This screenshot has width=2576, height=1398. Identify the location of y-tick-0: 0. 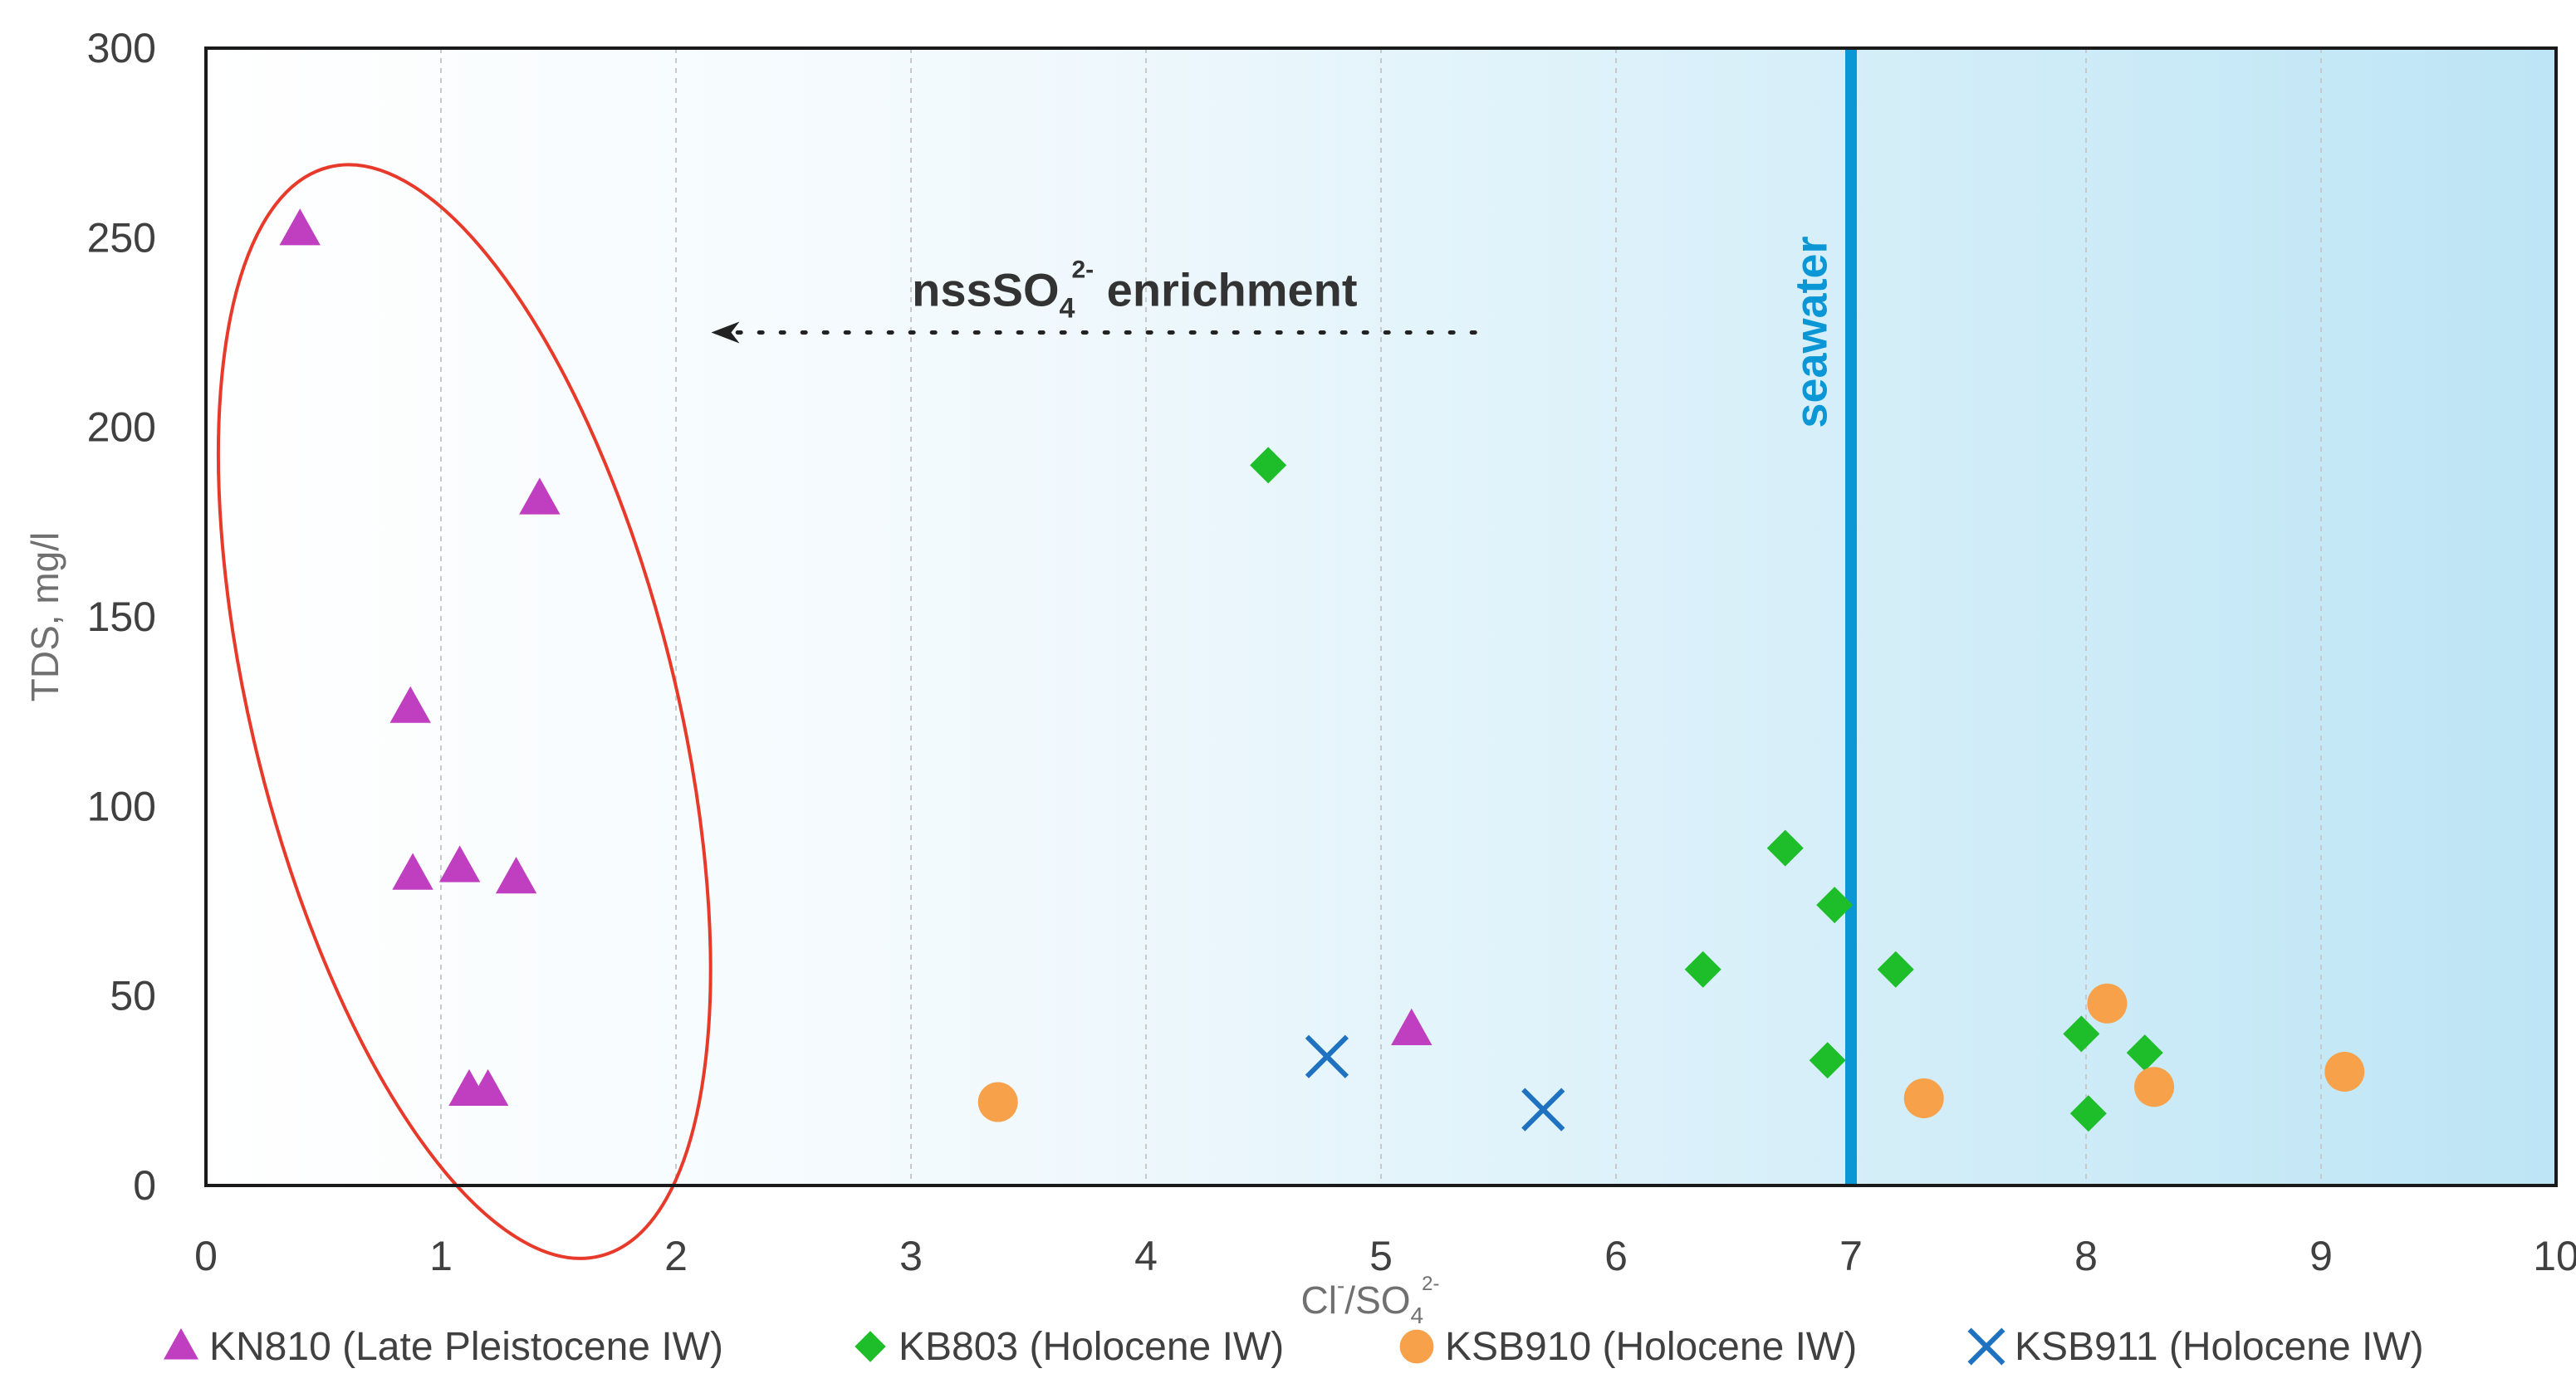
(144, 1185).